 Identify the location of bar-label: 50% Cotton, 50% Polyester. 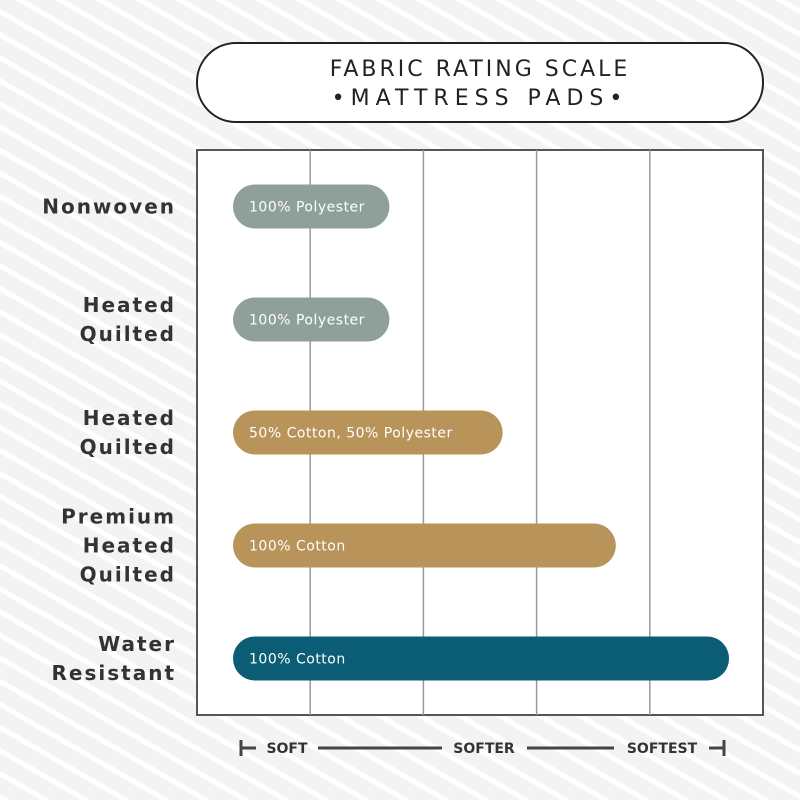
(351, 434).